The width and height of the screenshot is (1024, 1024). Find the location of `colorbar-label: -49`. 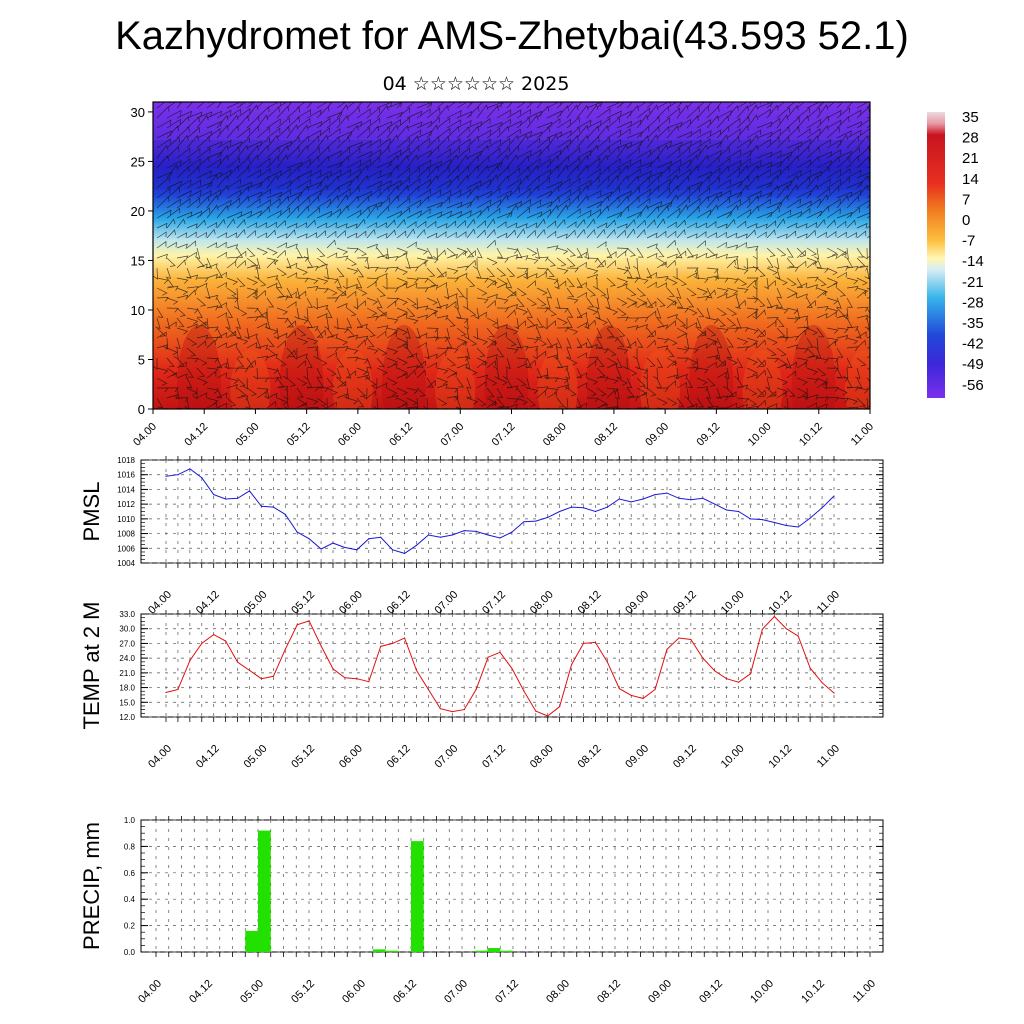

colorbar-label: -49 is located at coordinates (973, 364).